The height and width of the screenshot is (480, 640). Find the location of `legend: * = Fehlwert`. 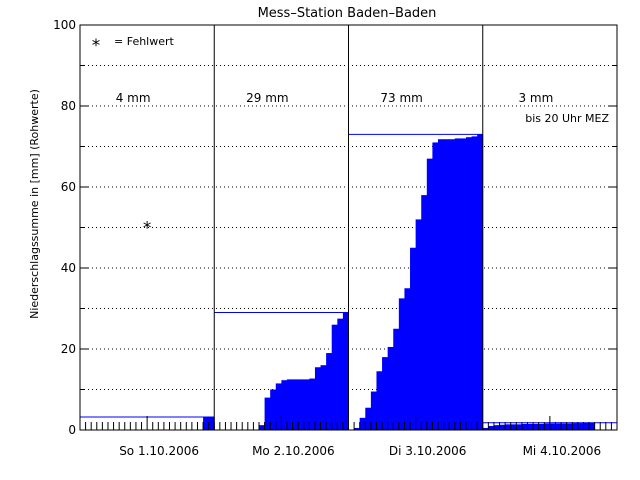

legend: * = Fehlwert is located at coordinates (133, 45).